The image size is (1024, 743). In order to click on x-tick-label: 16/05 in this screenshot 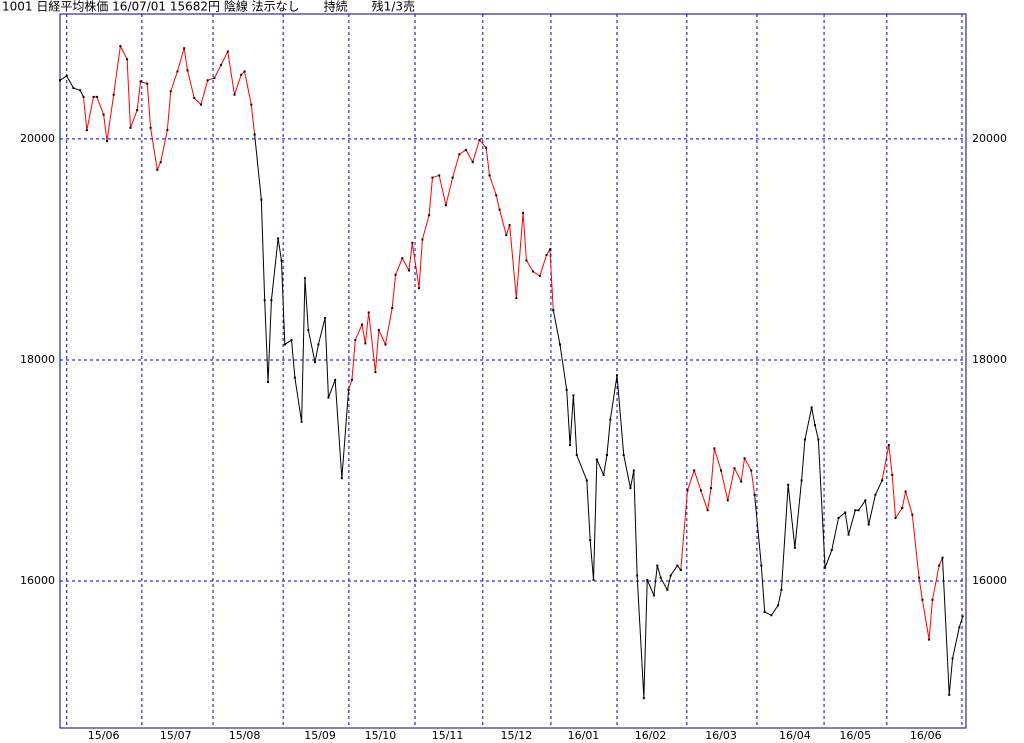, I will do `click(855, 735)`.